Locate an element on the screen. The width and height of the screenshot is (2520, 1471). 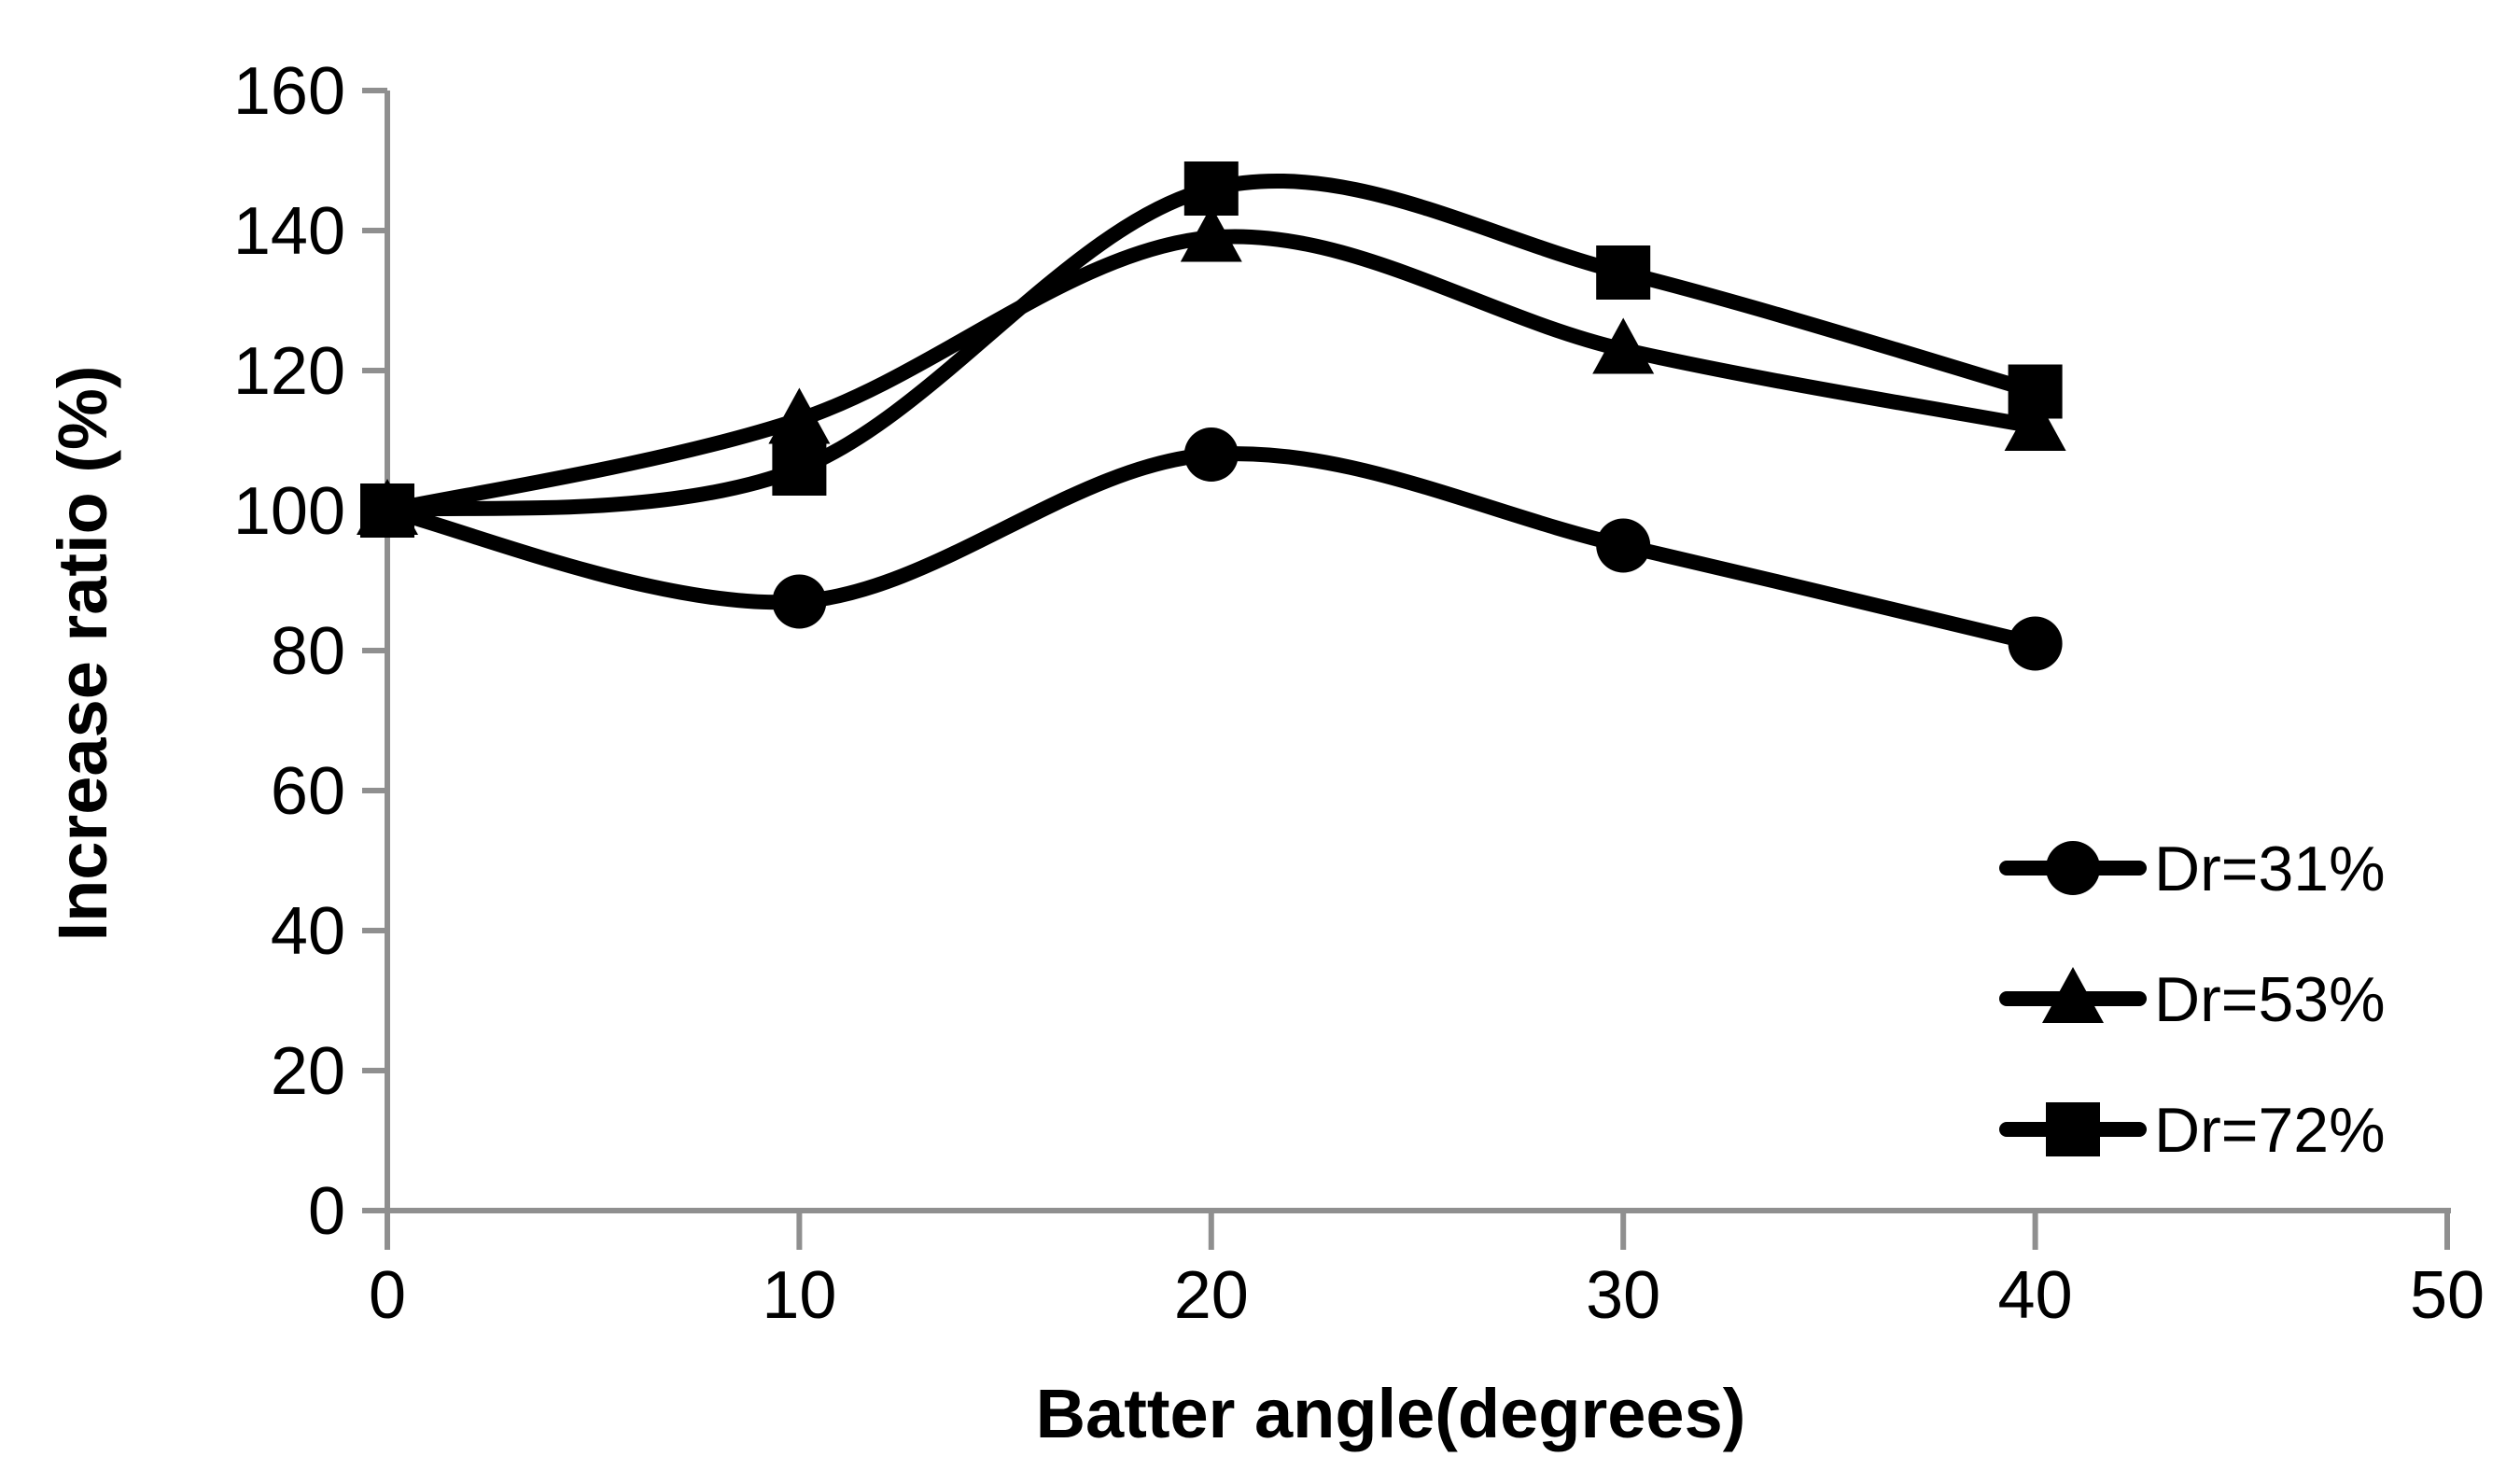
y-tick-label: 60 is located at coordinates (308, 791).